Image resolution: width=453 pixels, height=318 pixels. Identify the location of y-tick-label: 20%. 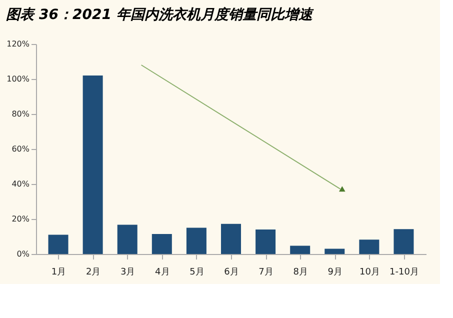
(21, 219).